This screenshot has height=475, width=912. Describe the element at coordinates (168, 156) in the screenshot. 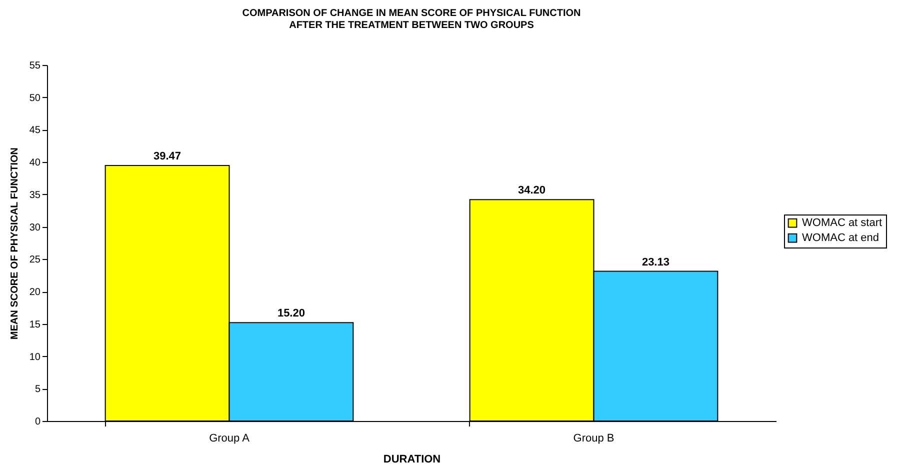

I see `data-label: 39.47` at that location.